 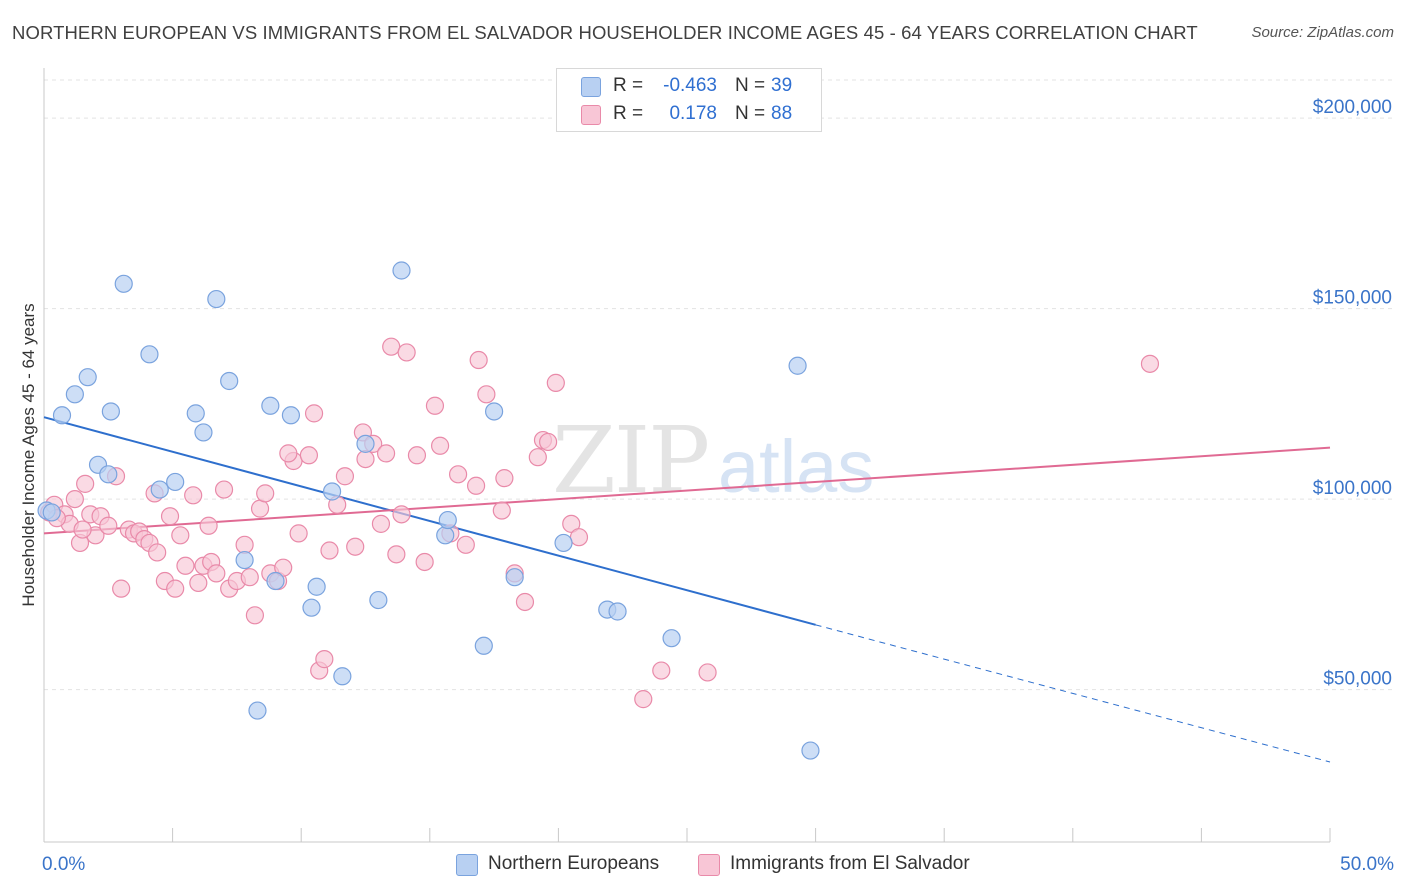 What do you see at coordinates (693, 113) in the screenshot?
I see `legend-r-value: 0.178` at bounding box center [693, 113].